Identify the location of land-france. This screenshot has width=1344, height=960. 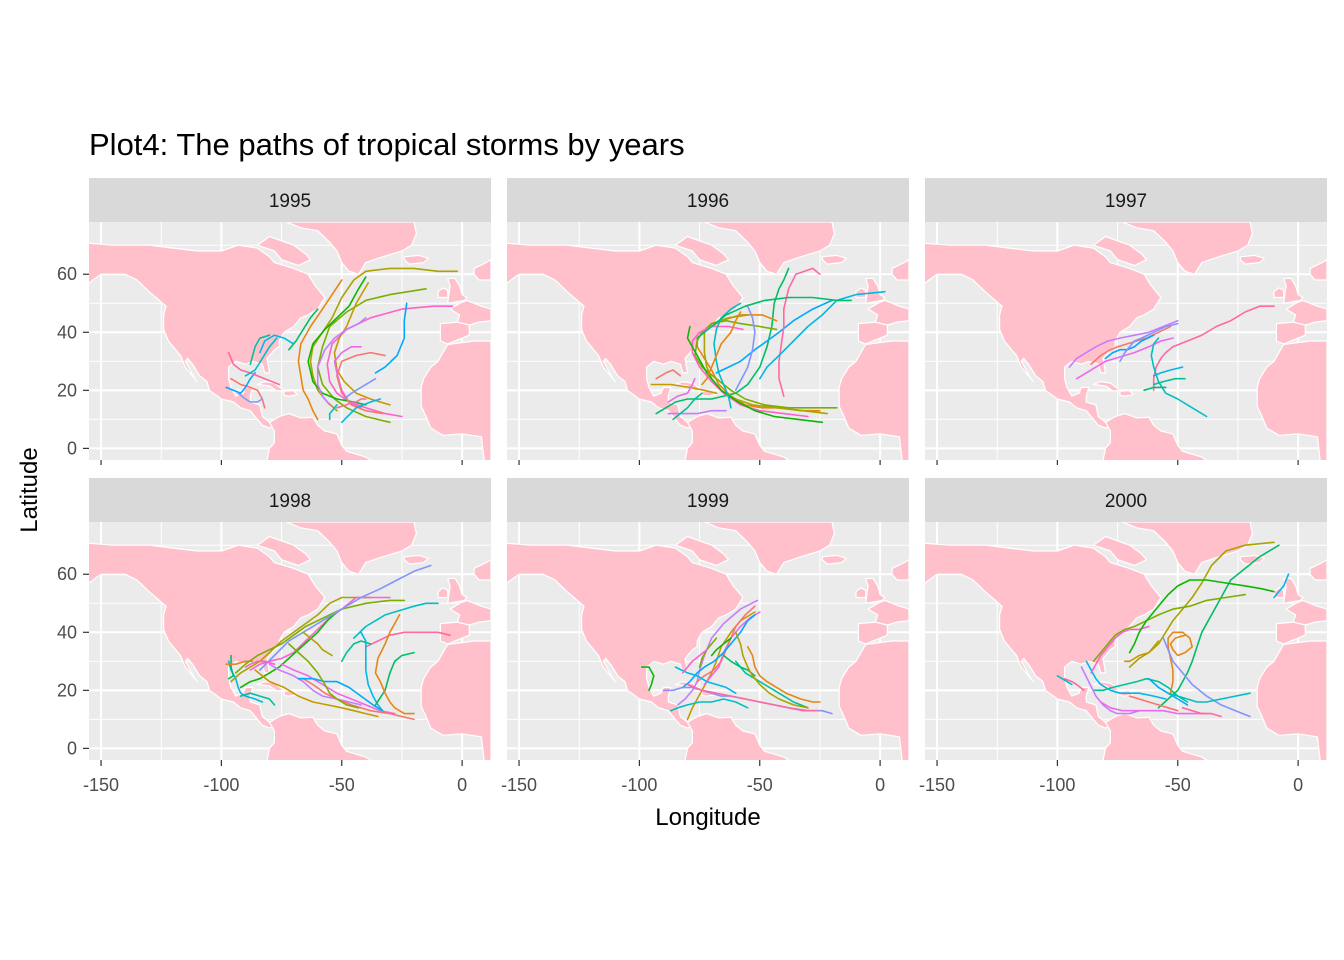
(888, 312).